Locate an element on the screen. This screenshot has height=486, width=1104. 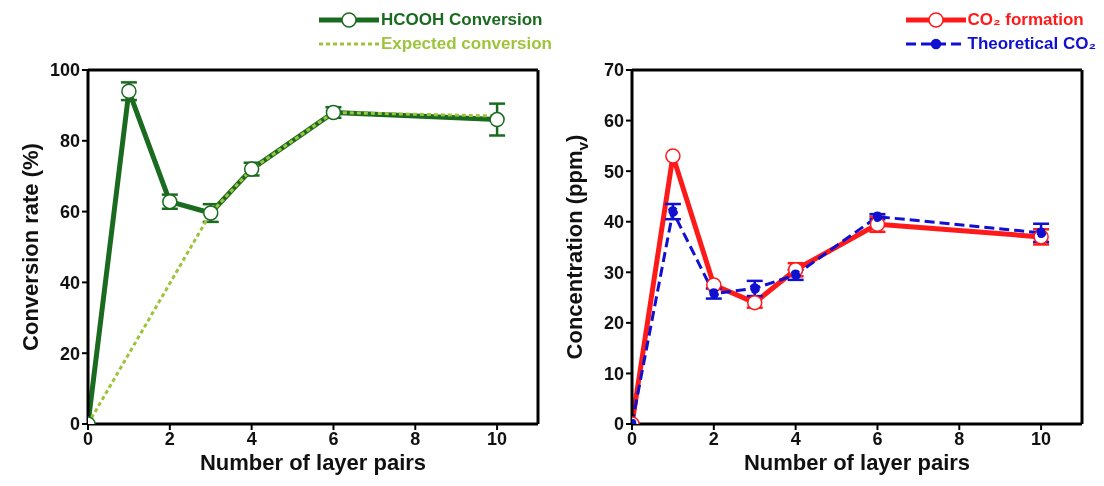
y-tick-label: 70 is located at coordinates (613, 70).